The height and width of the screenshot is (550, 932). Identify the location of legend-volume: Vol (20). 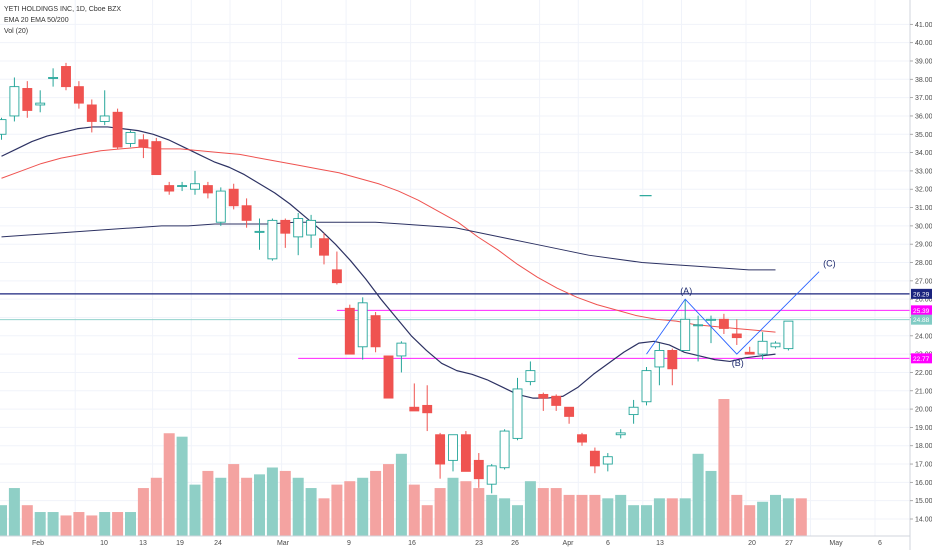
(16, 31).